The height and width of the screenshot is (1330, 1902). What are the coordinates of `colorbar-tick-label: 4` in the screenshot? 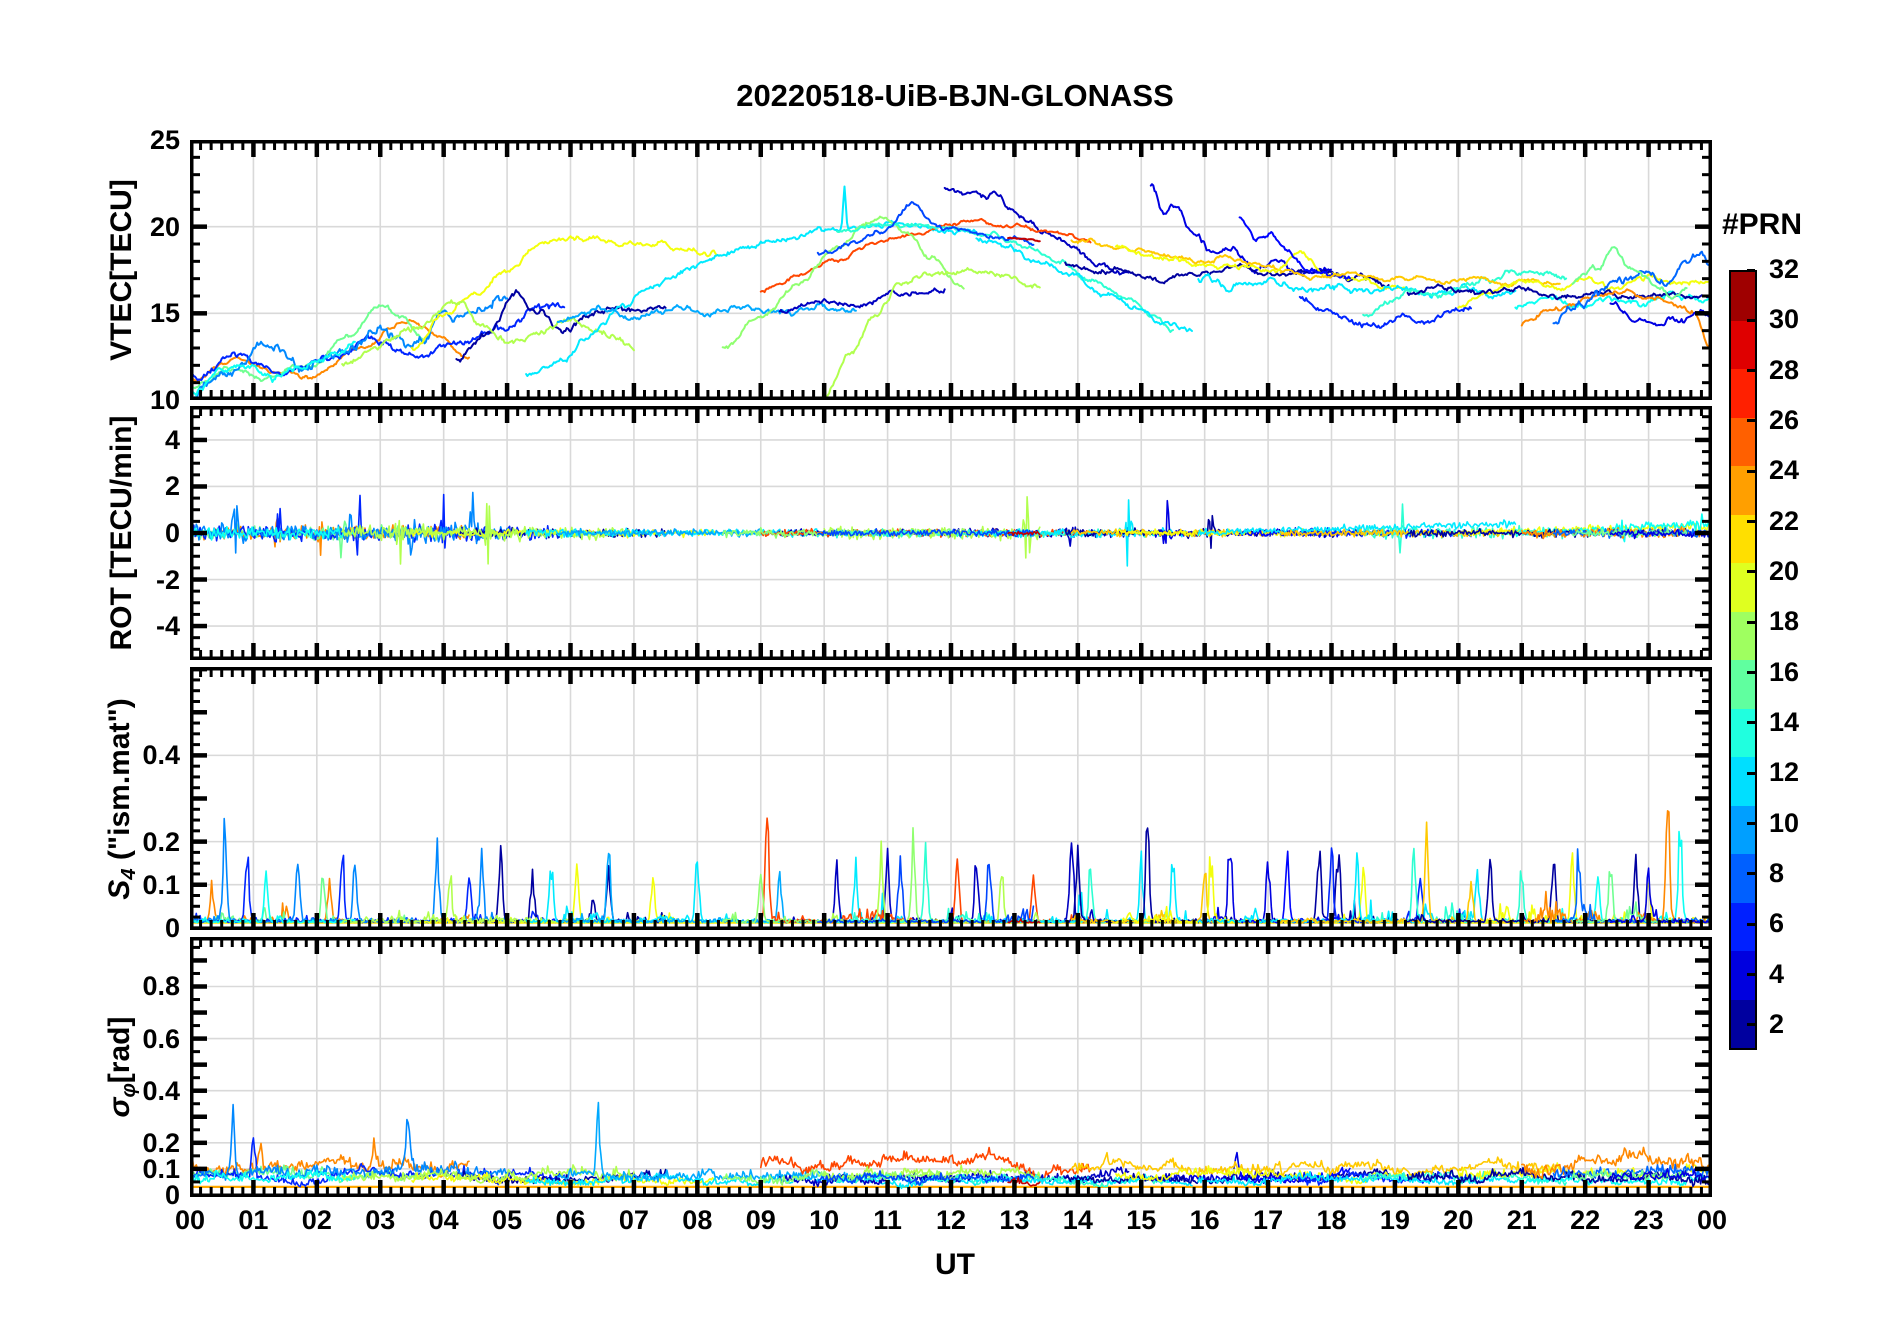 It's located at (1777, 973).